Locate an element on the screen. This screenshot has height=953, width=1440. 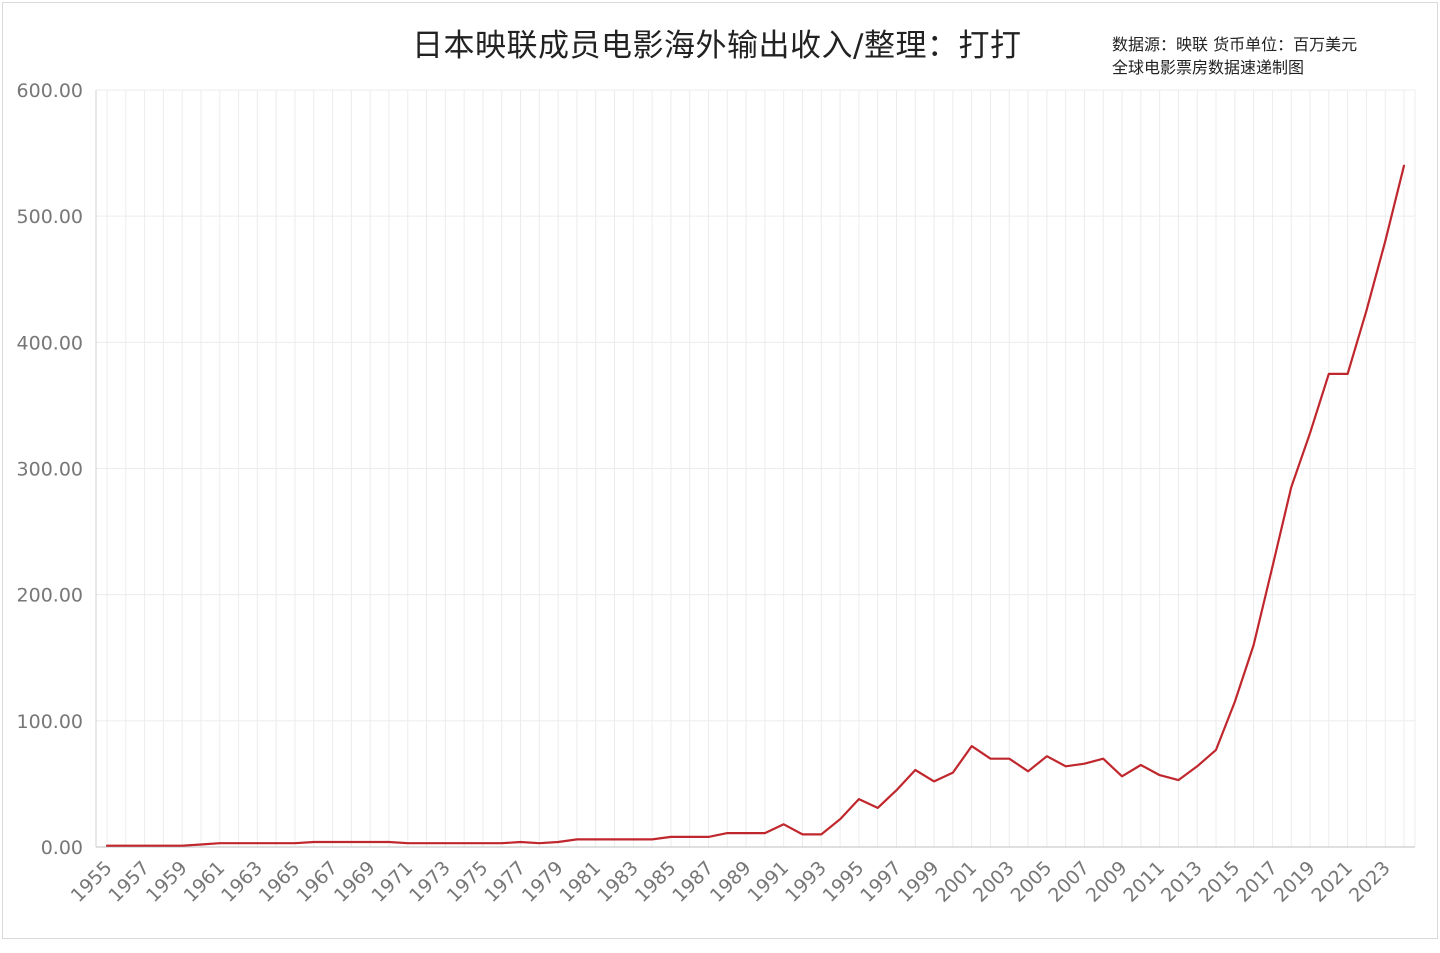
y-axis-ticks: 0.00 100.00 200.00 300.00 400.00 500.00 600.00 is located at coordinates (50, 469).